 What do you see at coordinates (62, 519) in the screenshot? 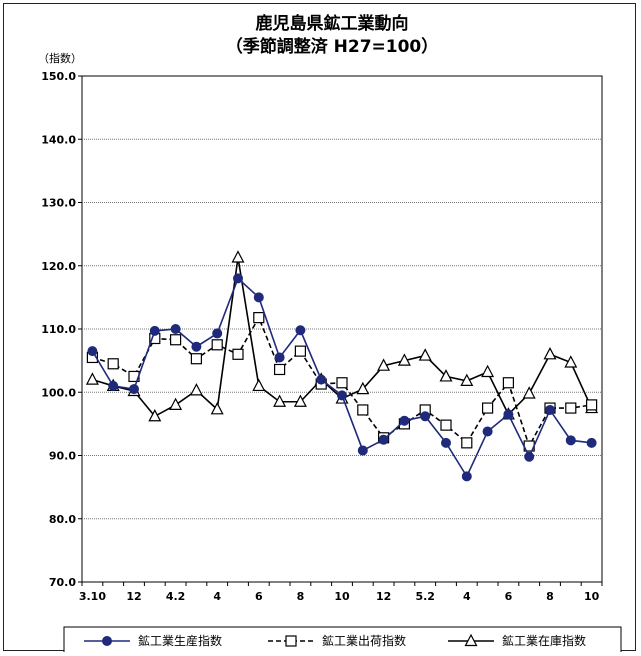
I see `y-tick-label: 80.0` at bounding box center [62, 519].